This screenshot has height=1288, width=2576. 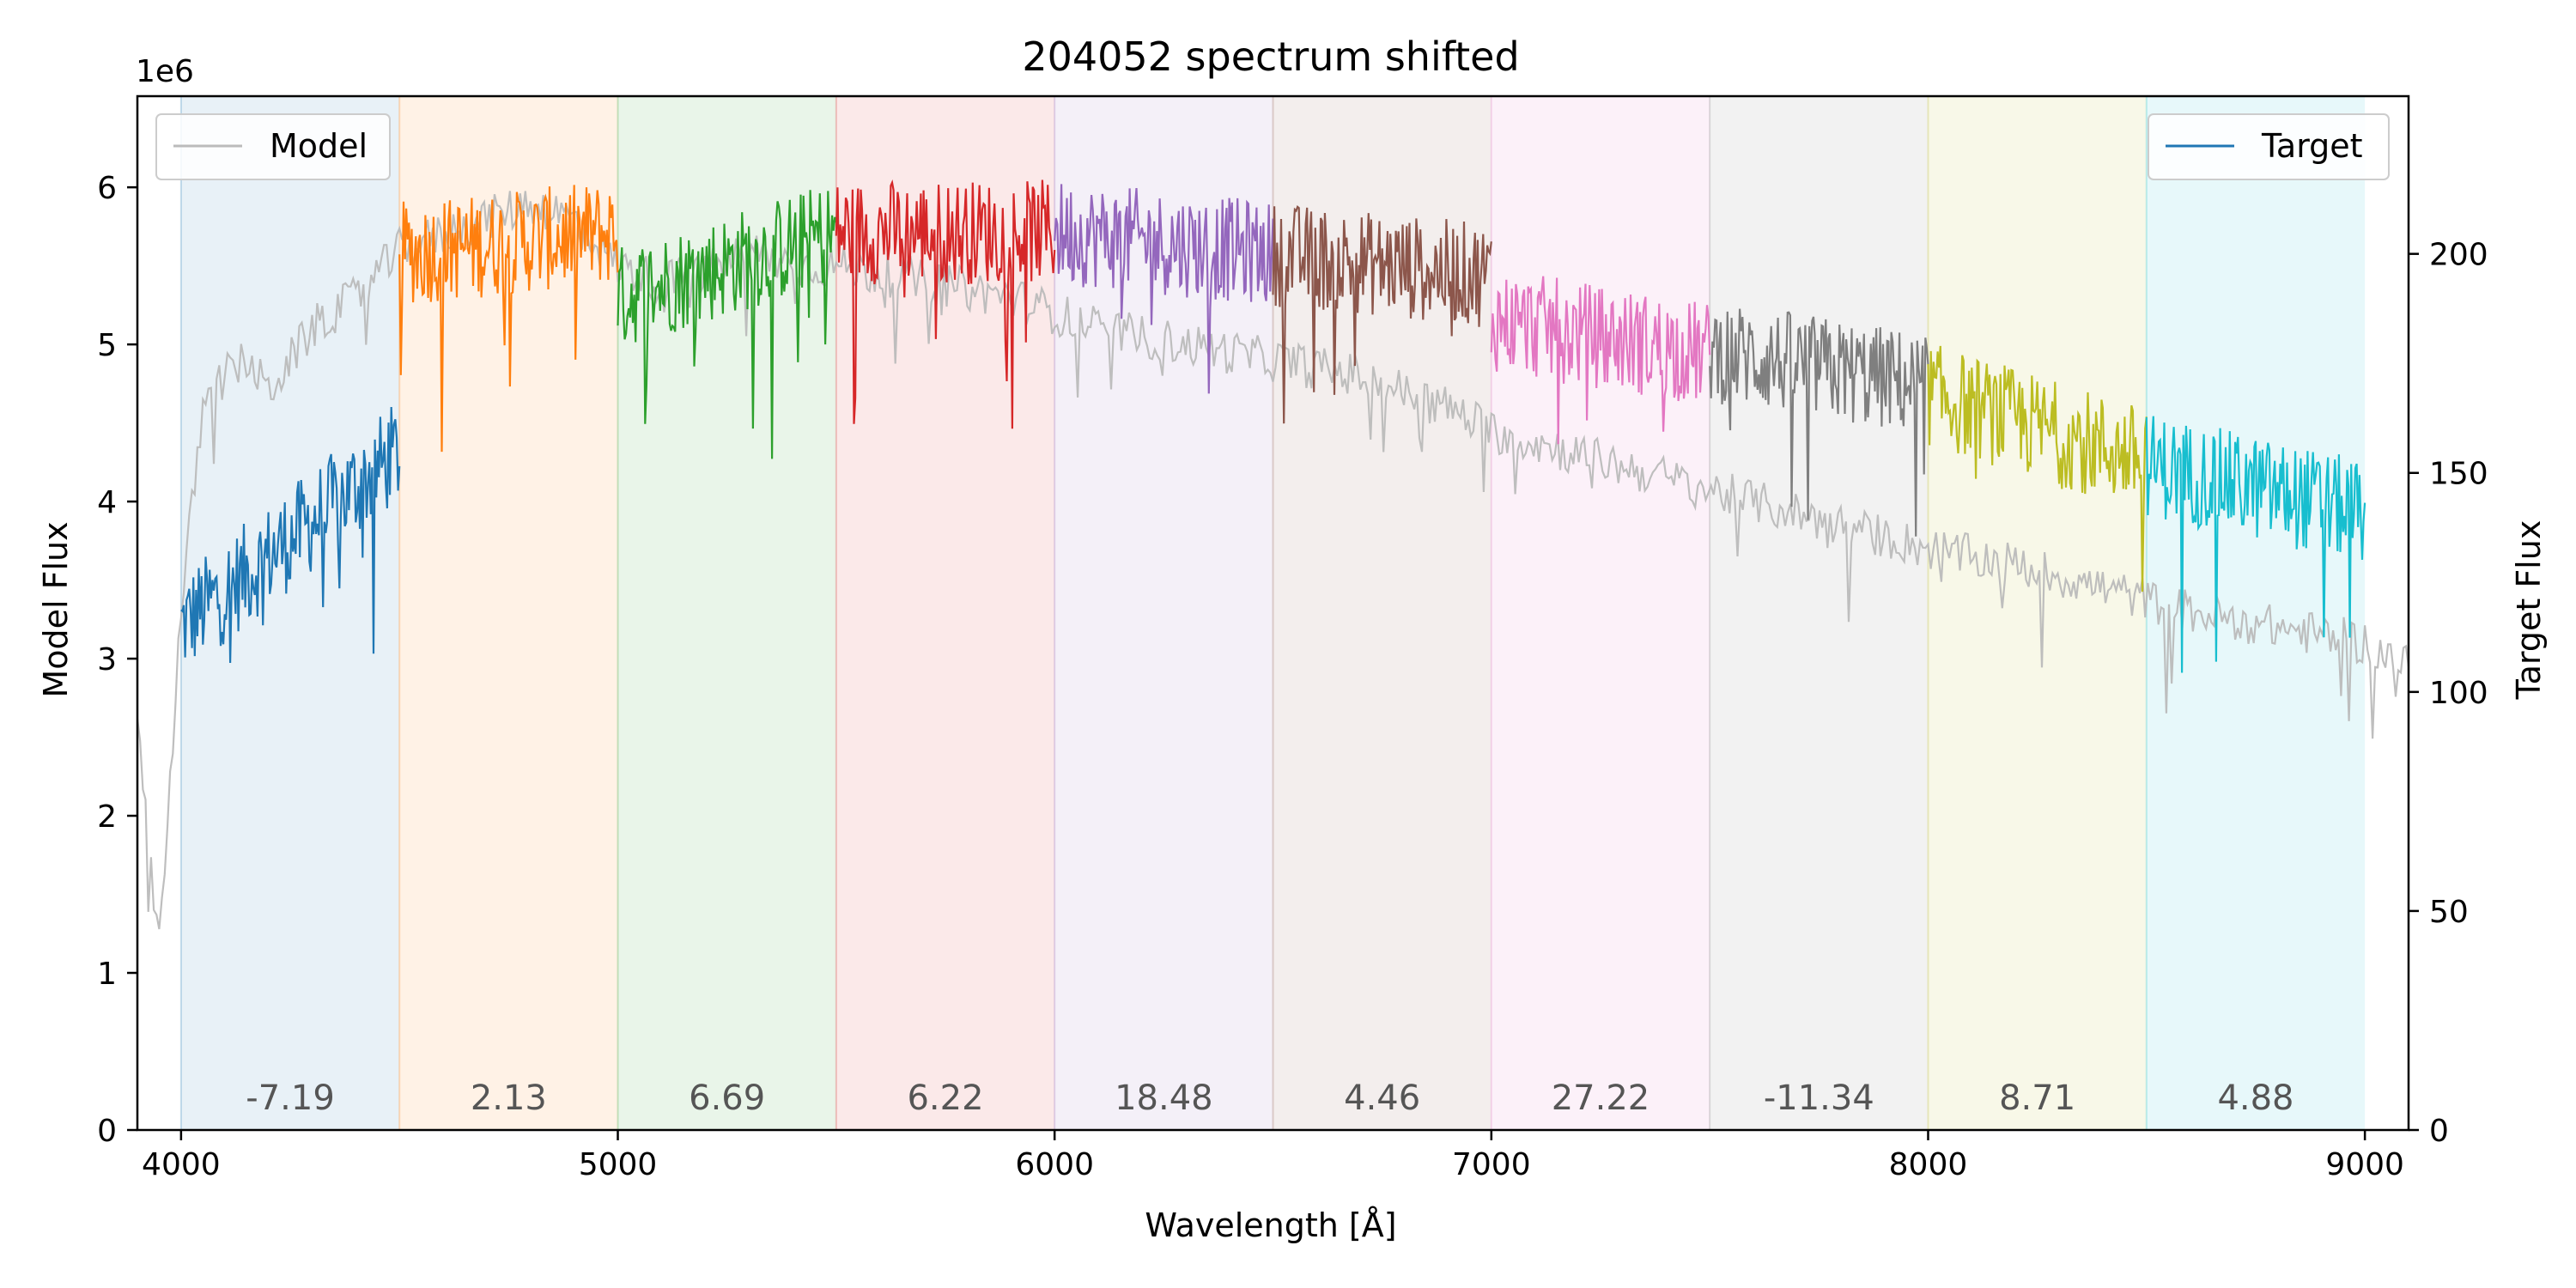 I want to click on band-offset-label: 6.22, so click(x=945, y=1098).